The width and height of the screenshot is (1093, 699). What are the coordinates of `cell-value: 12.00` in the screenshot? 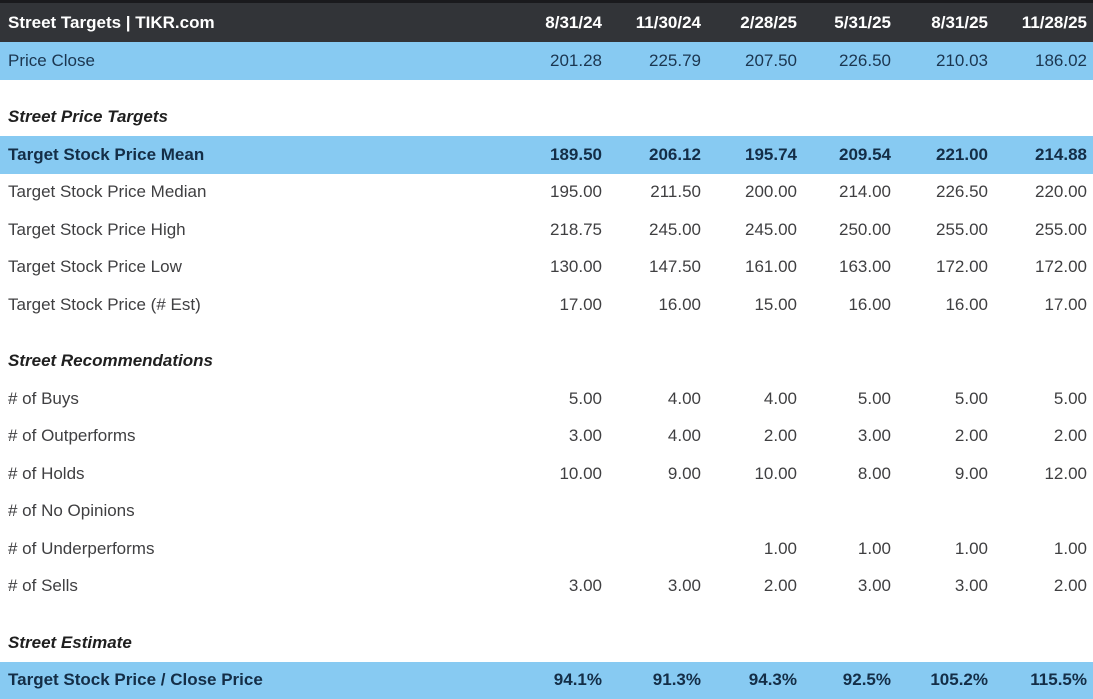 It's located at (1065, 473).